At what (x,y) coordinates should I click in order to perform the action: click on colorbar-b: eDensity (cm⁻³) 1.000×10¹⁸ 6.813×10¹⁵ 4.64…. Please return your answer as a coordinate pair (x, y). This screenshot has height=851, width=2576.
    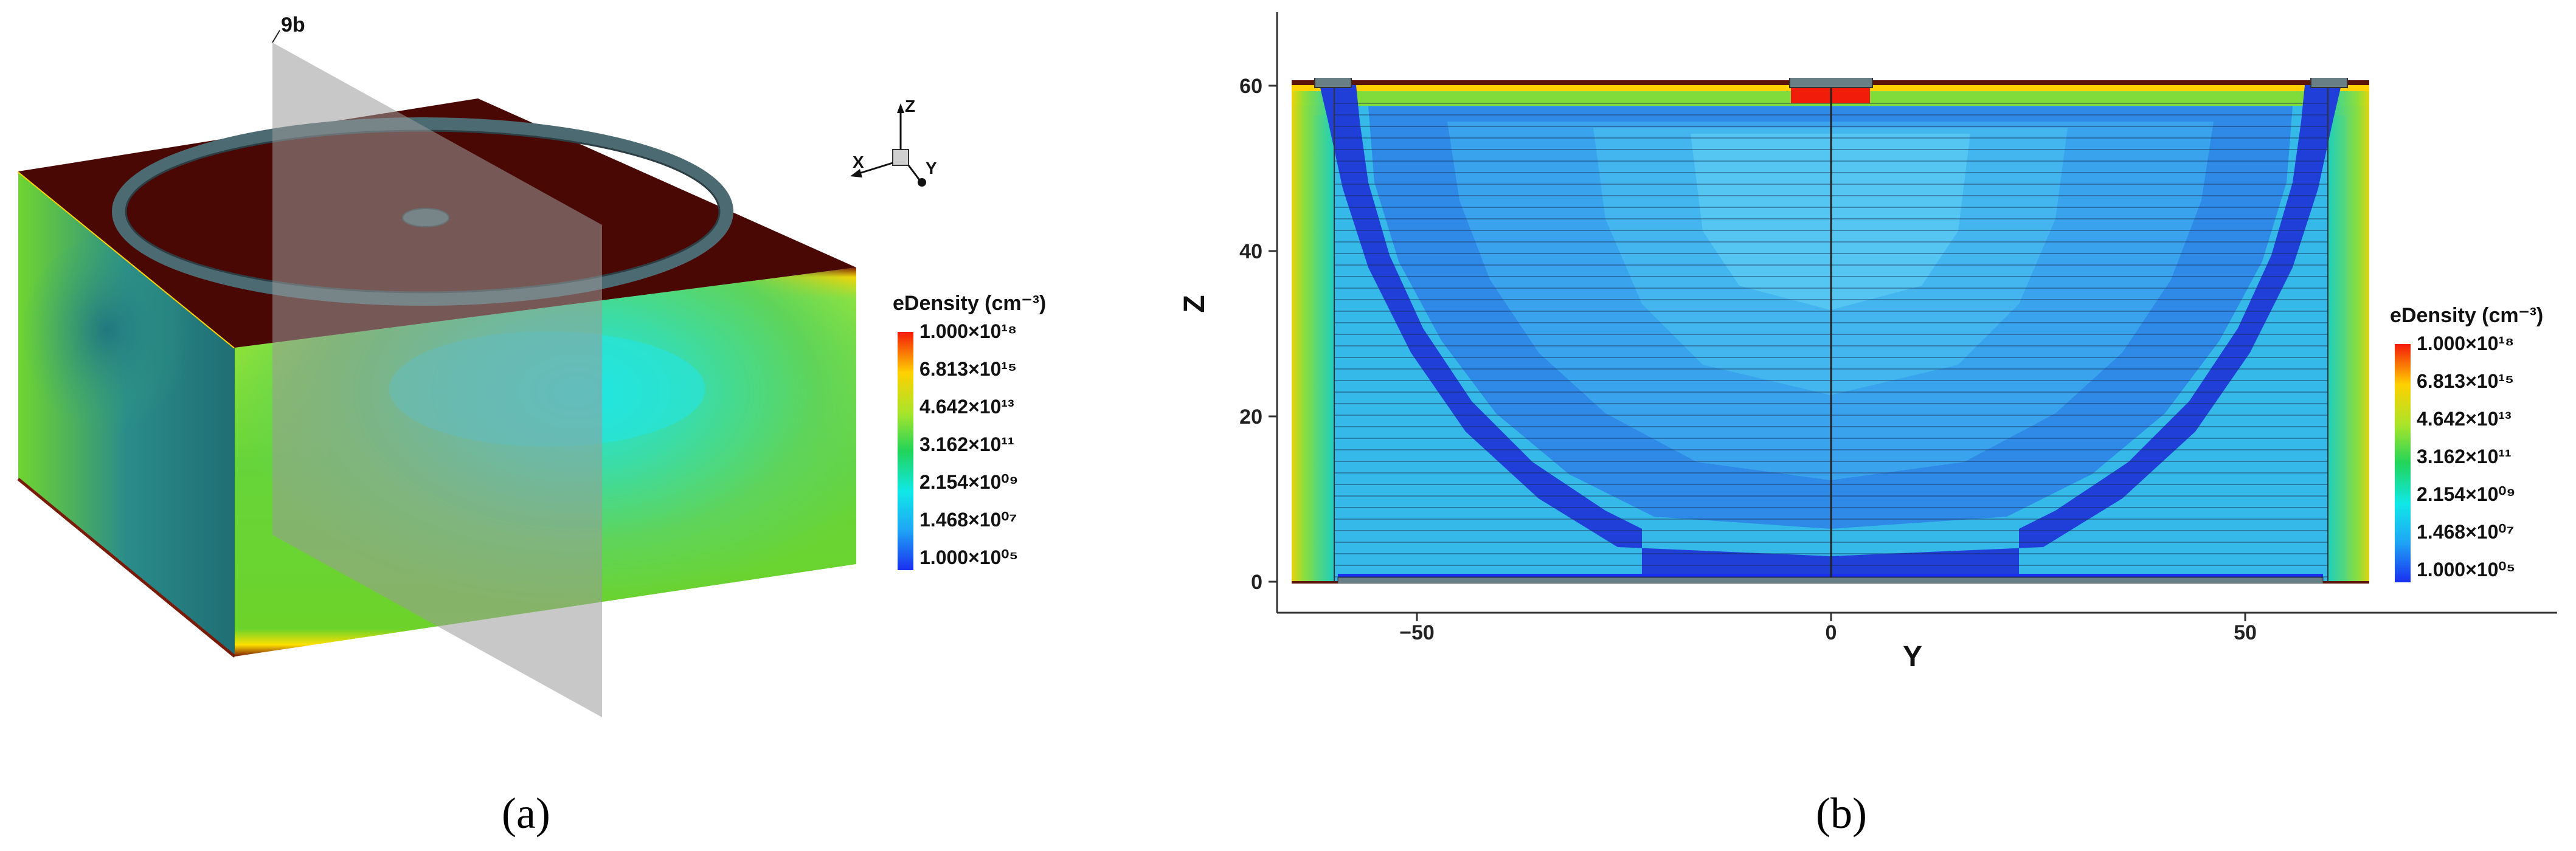
    Looking at the image, I should click on (2466, 443).